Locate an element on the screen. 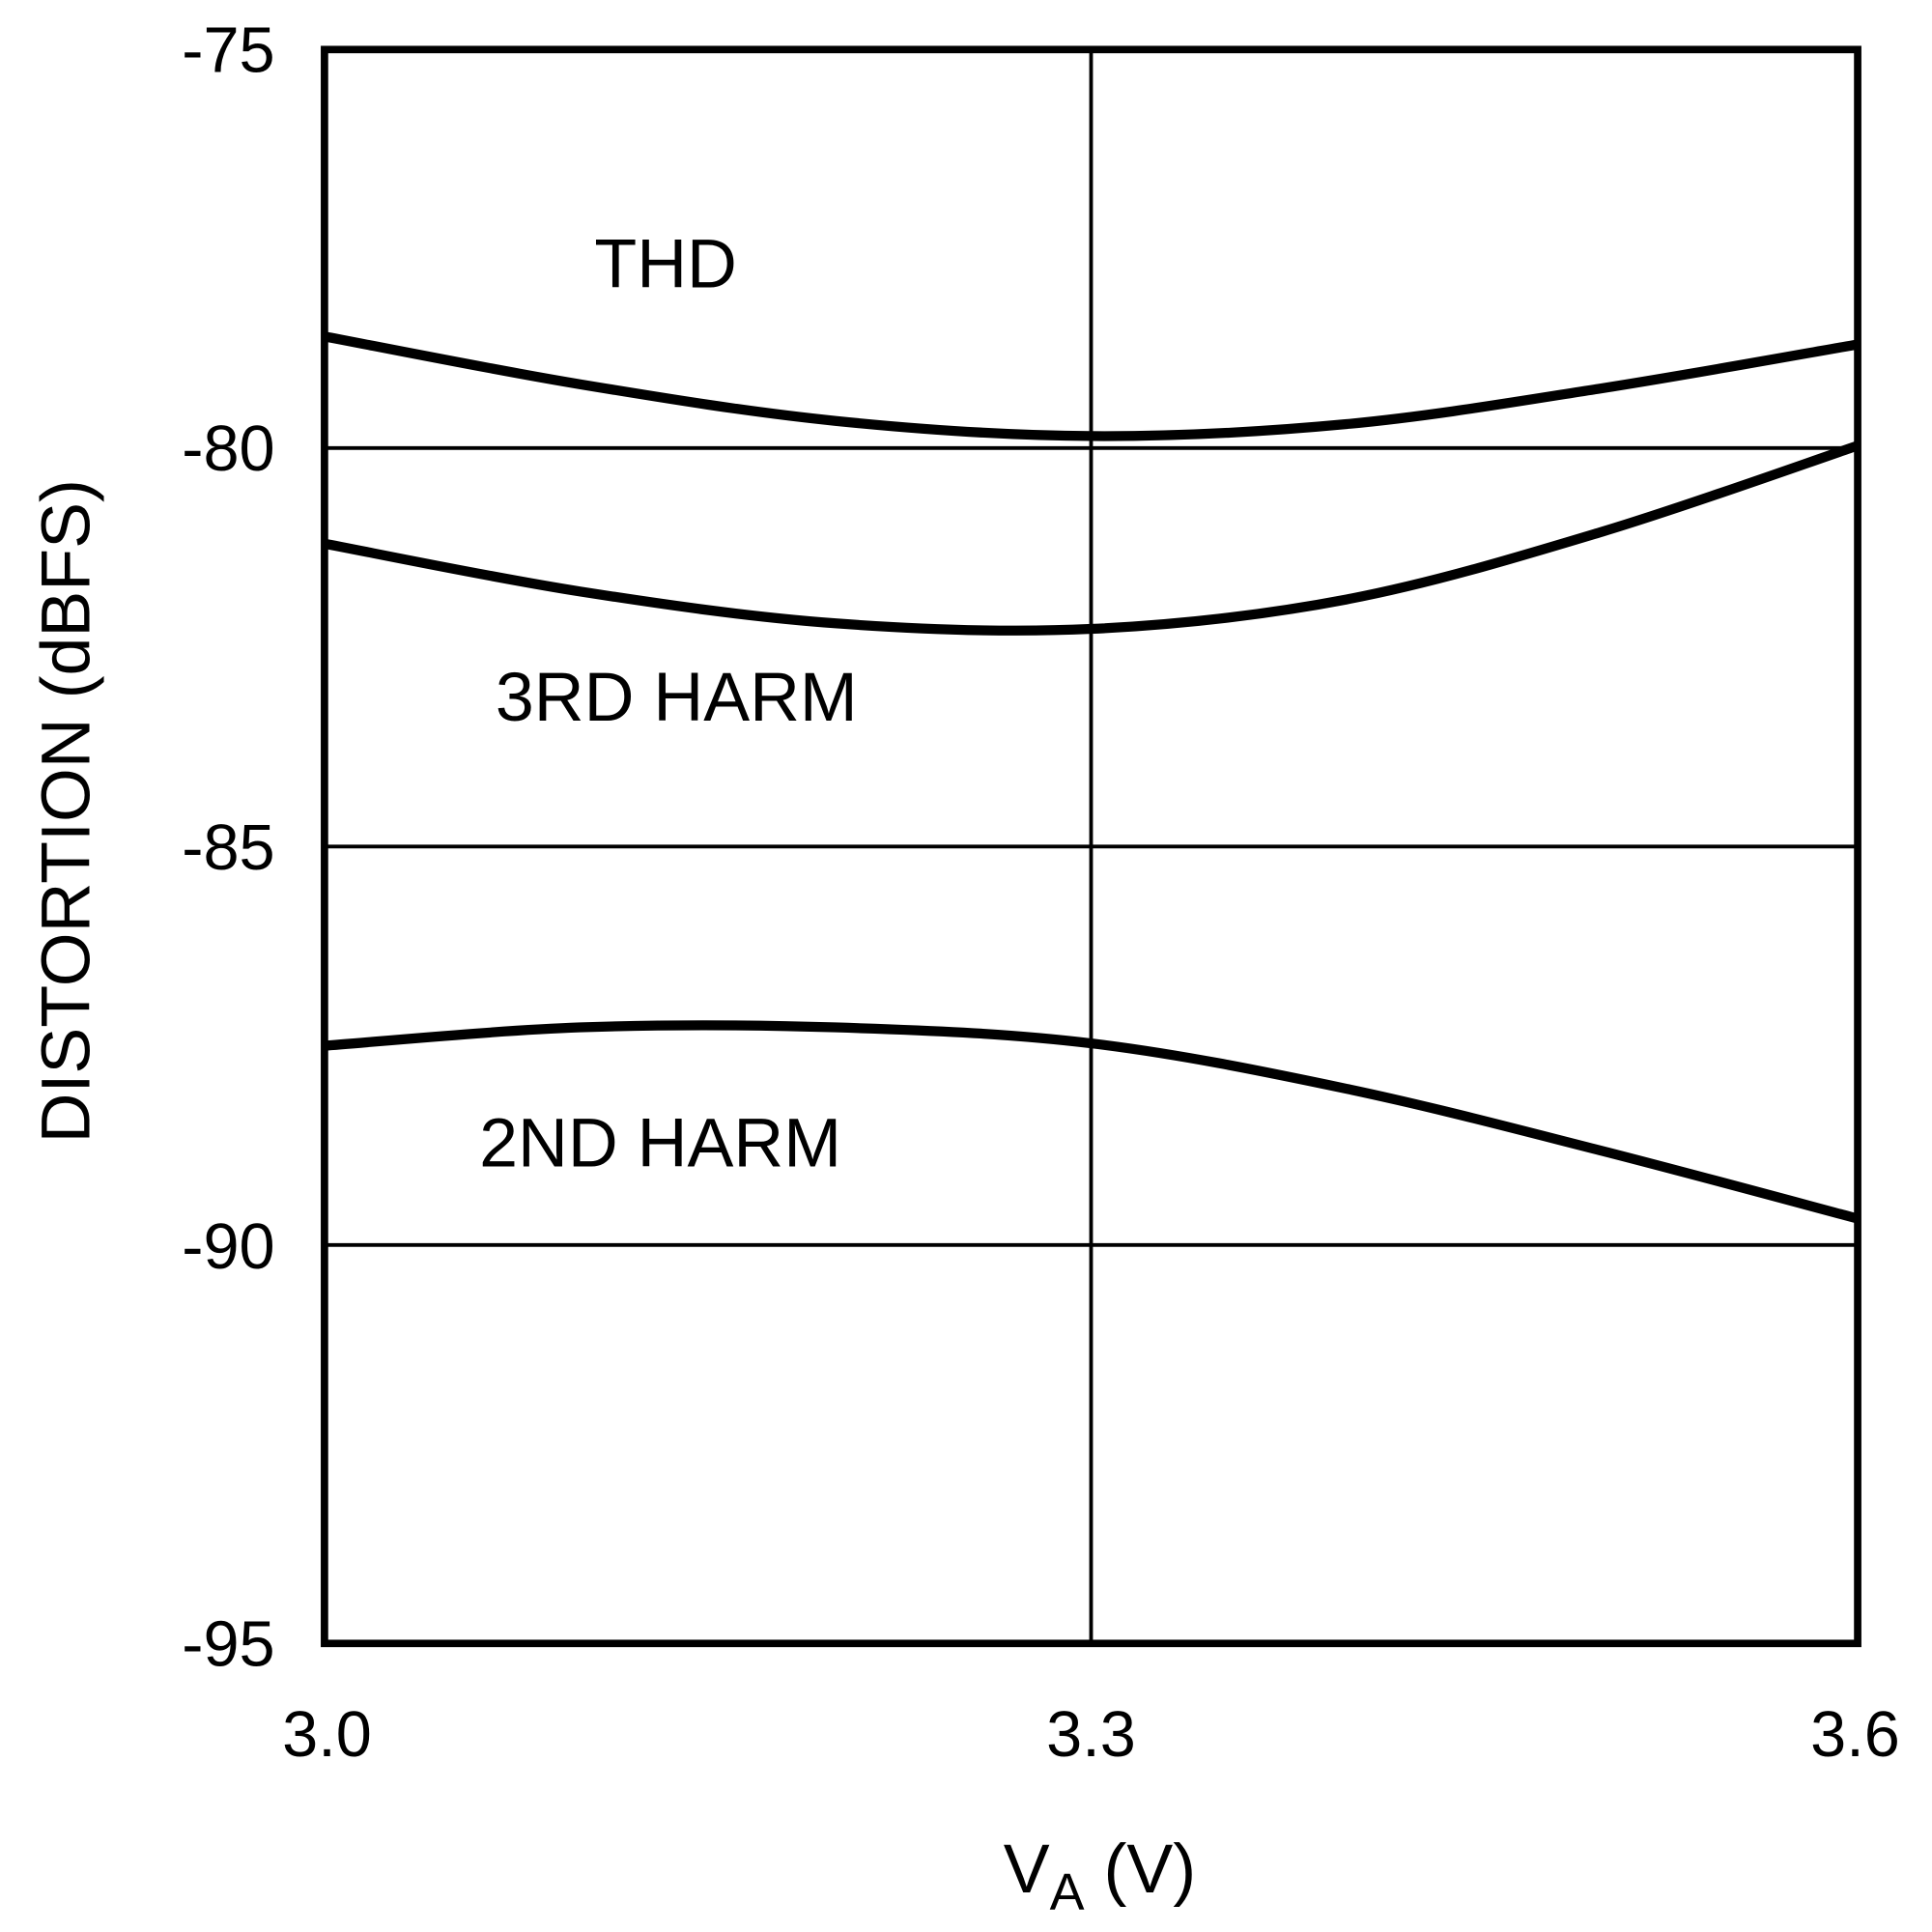  x-axis-label-subscript: A is located at coordinates (1067, 1892).